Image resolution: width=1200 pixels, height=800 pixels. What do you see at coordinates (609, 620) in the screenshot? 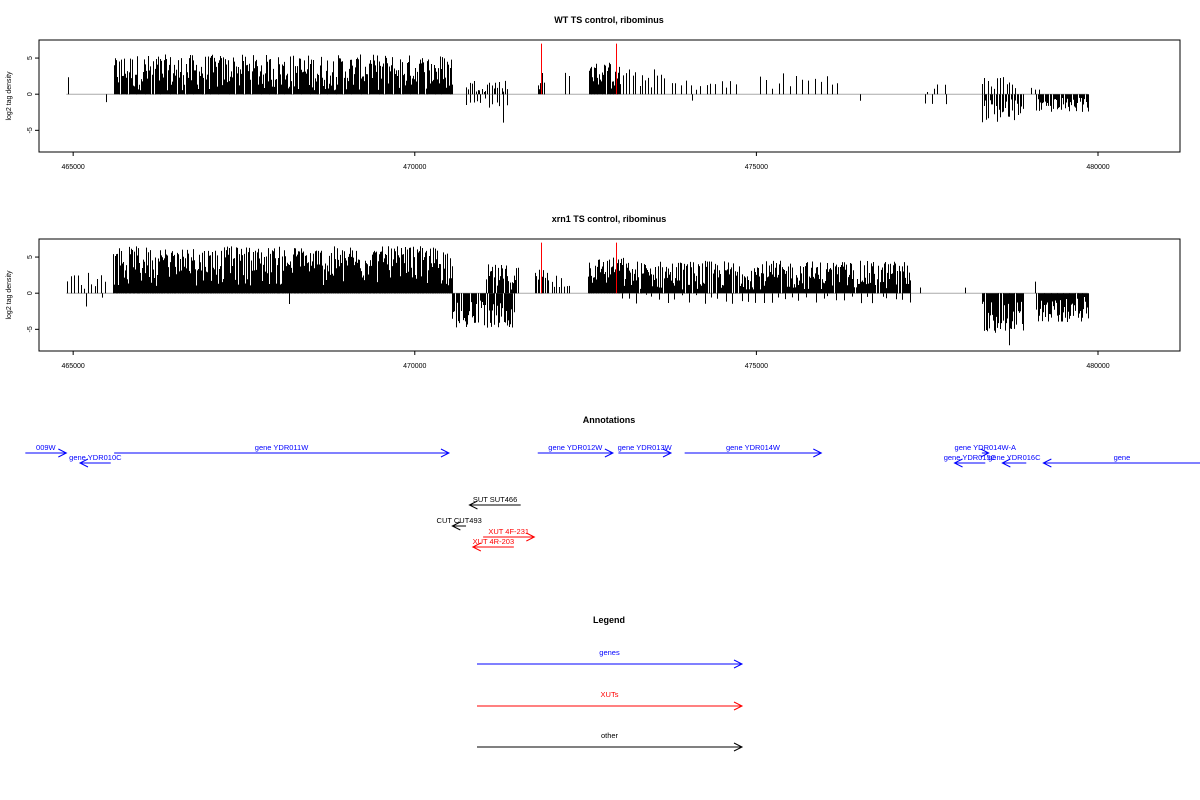
I see `legend-title: Legend` at bounding box center [609, 620].